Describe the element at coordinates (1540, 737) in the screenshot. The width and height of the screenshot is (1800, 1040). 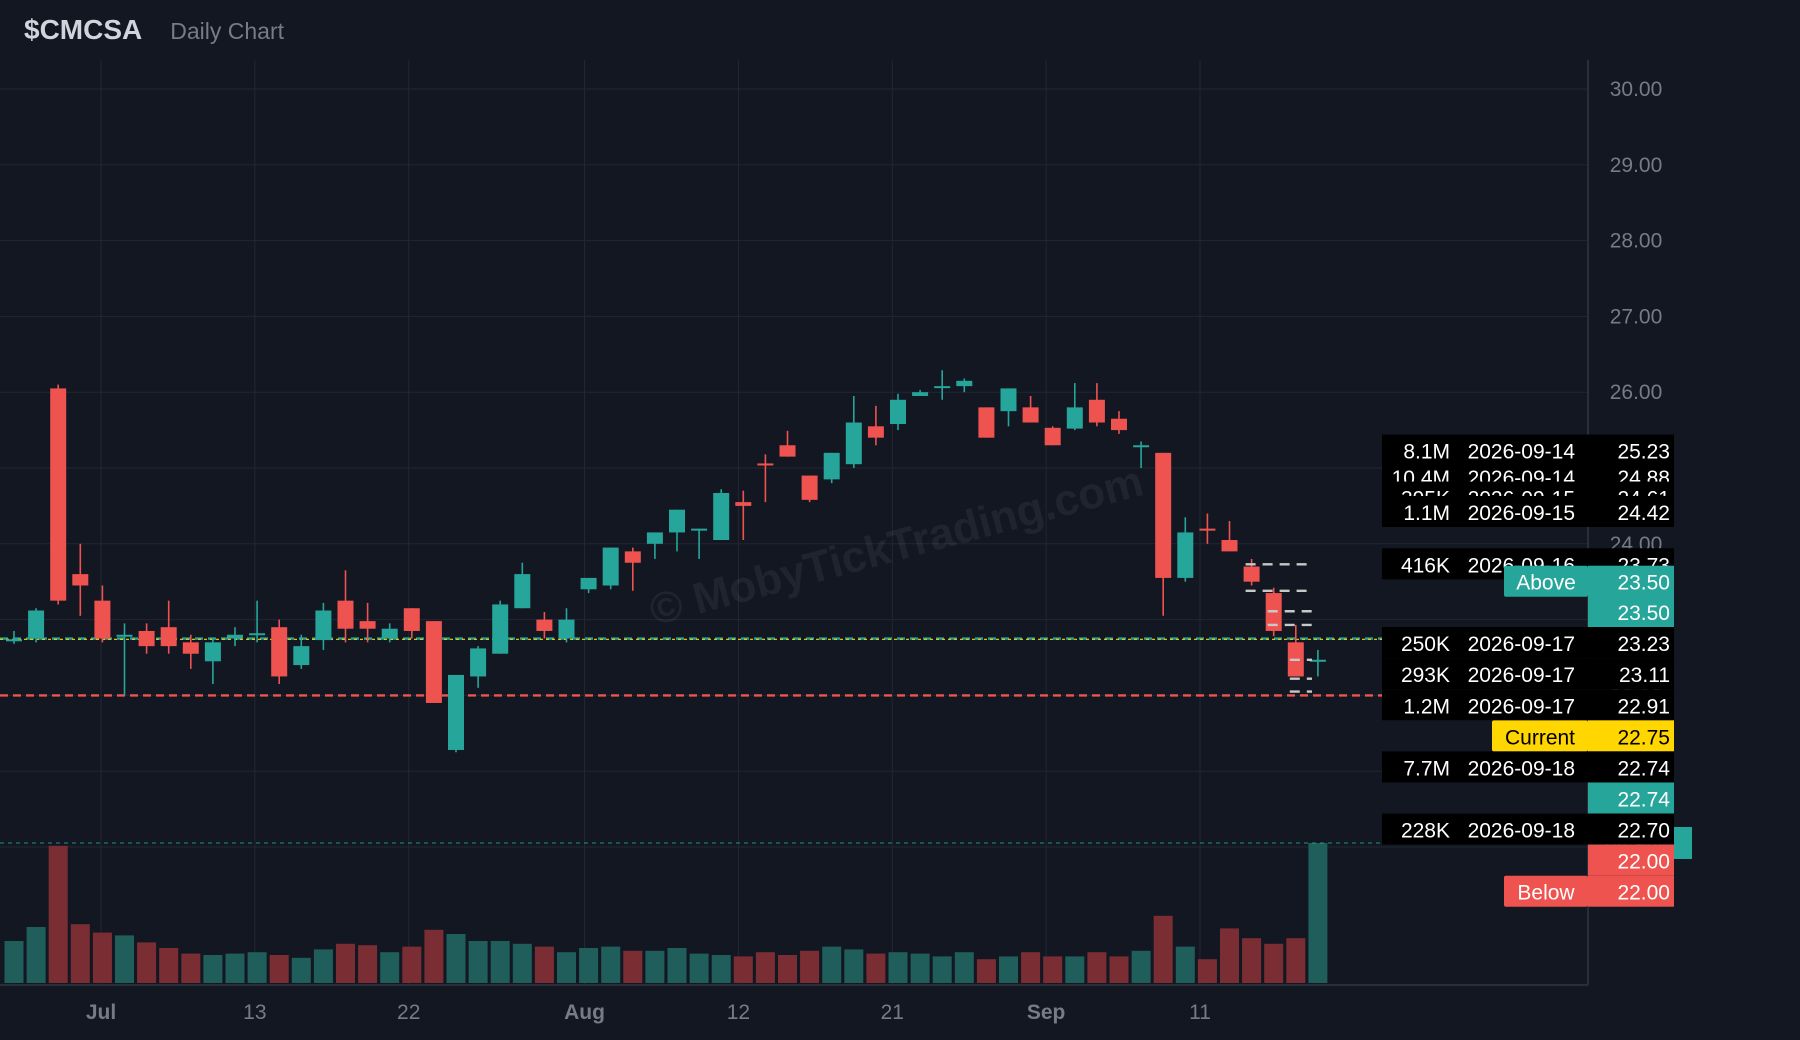
I see `price-label-tag-text: Current` at that location.